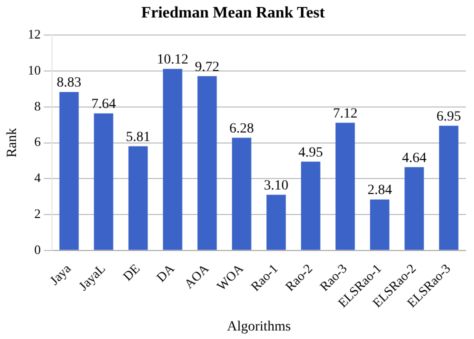 The height and width of the screenshot is (339, 474). Describe the element at coordinates (241, 128) in the screenshot. I see `data-label: 6.28` at that location.